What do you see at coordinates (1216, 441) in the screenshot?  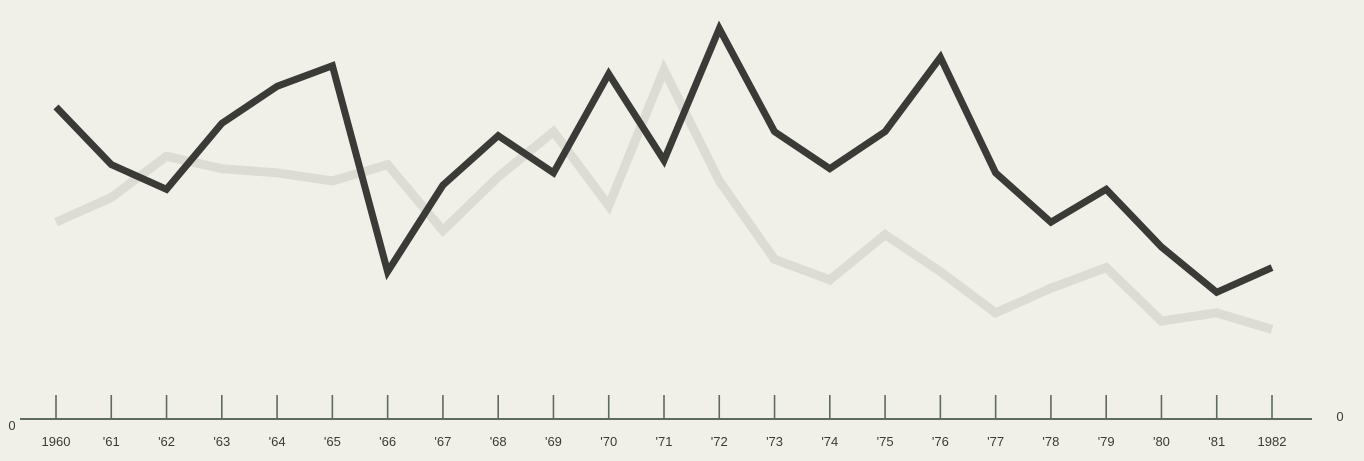 I see `x-tick-label: '81` at bounding box center [1216, 441].